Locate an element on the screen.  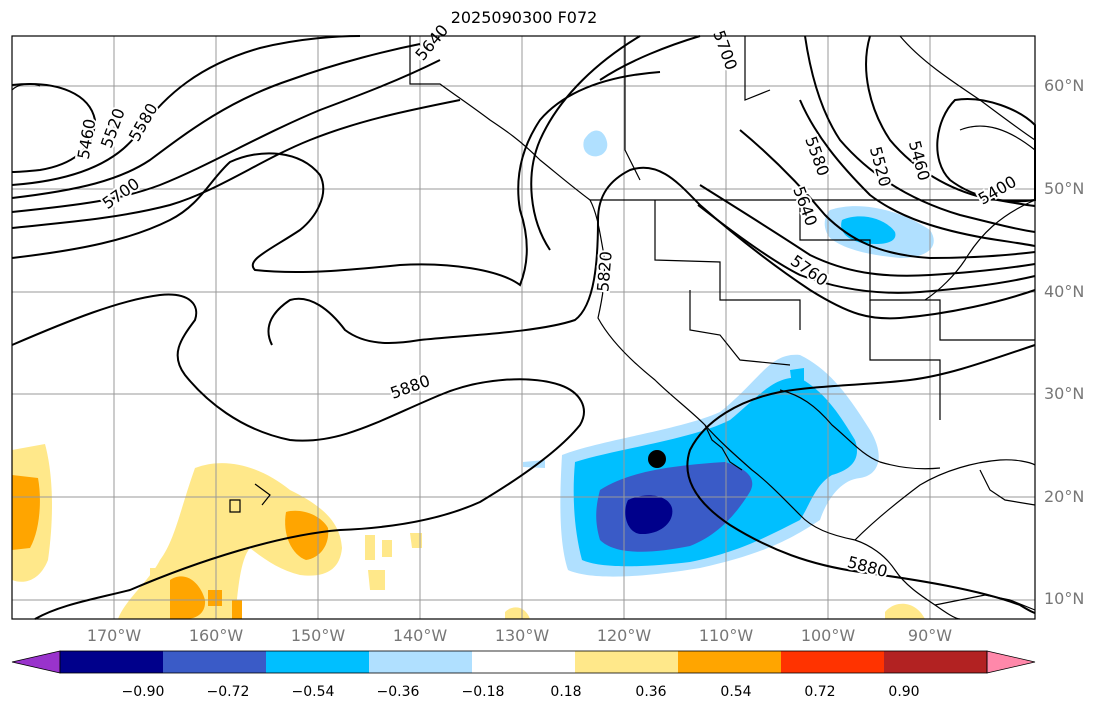
colorbar-tick-label: 0.72 is located at coordinates (820, 692).